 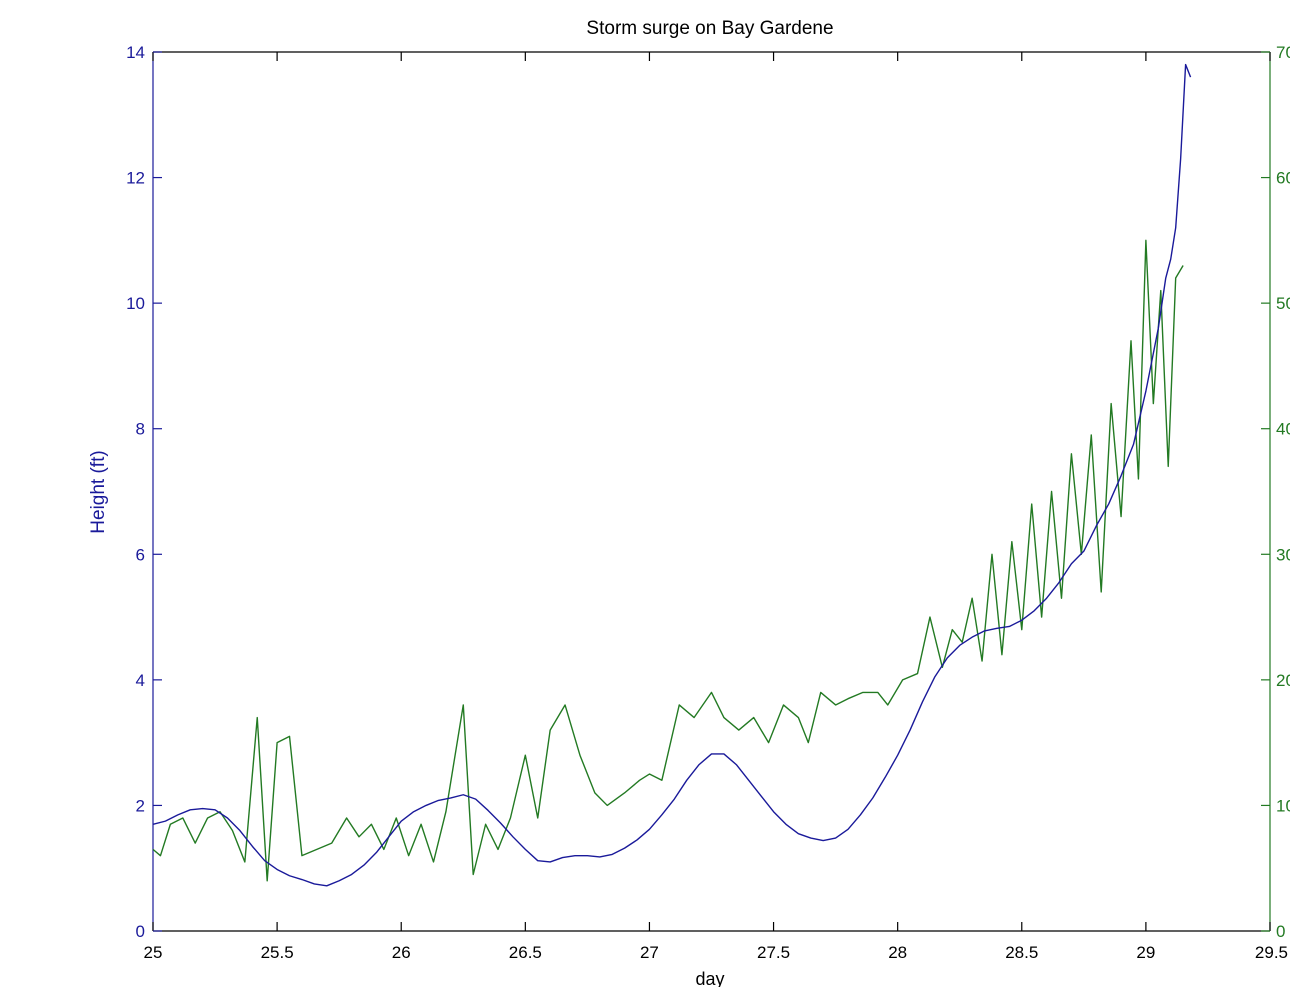 I want to click on x-tick-label: 26, so click(x=401, y=952).